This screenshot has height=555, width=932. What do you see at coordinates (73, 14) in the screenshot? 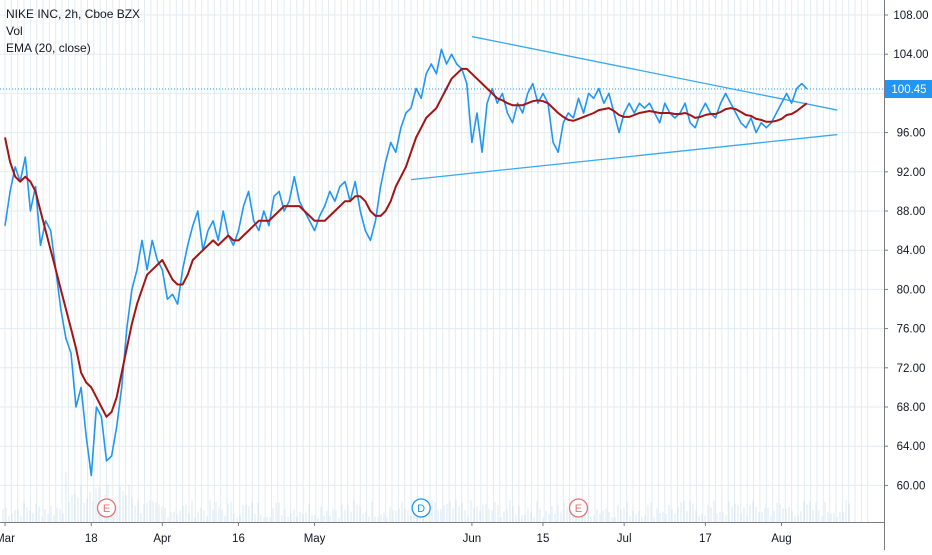
I see `legend-symbol: NIKE INC, 2h, Cboe BZX` at bounding box center [73, 14].